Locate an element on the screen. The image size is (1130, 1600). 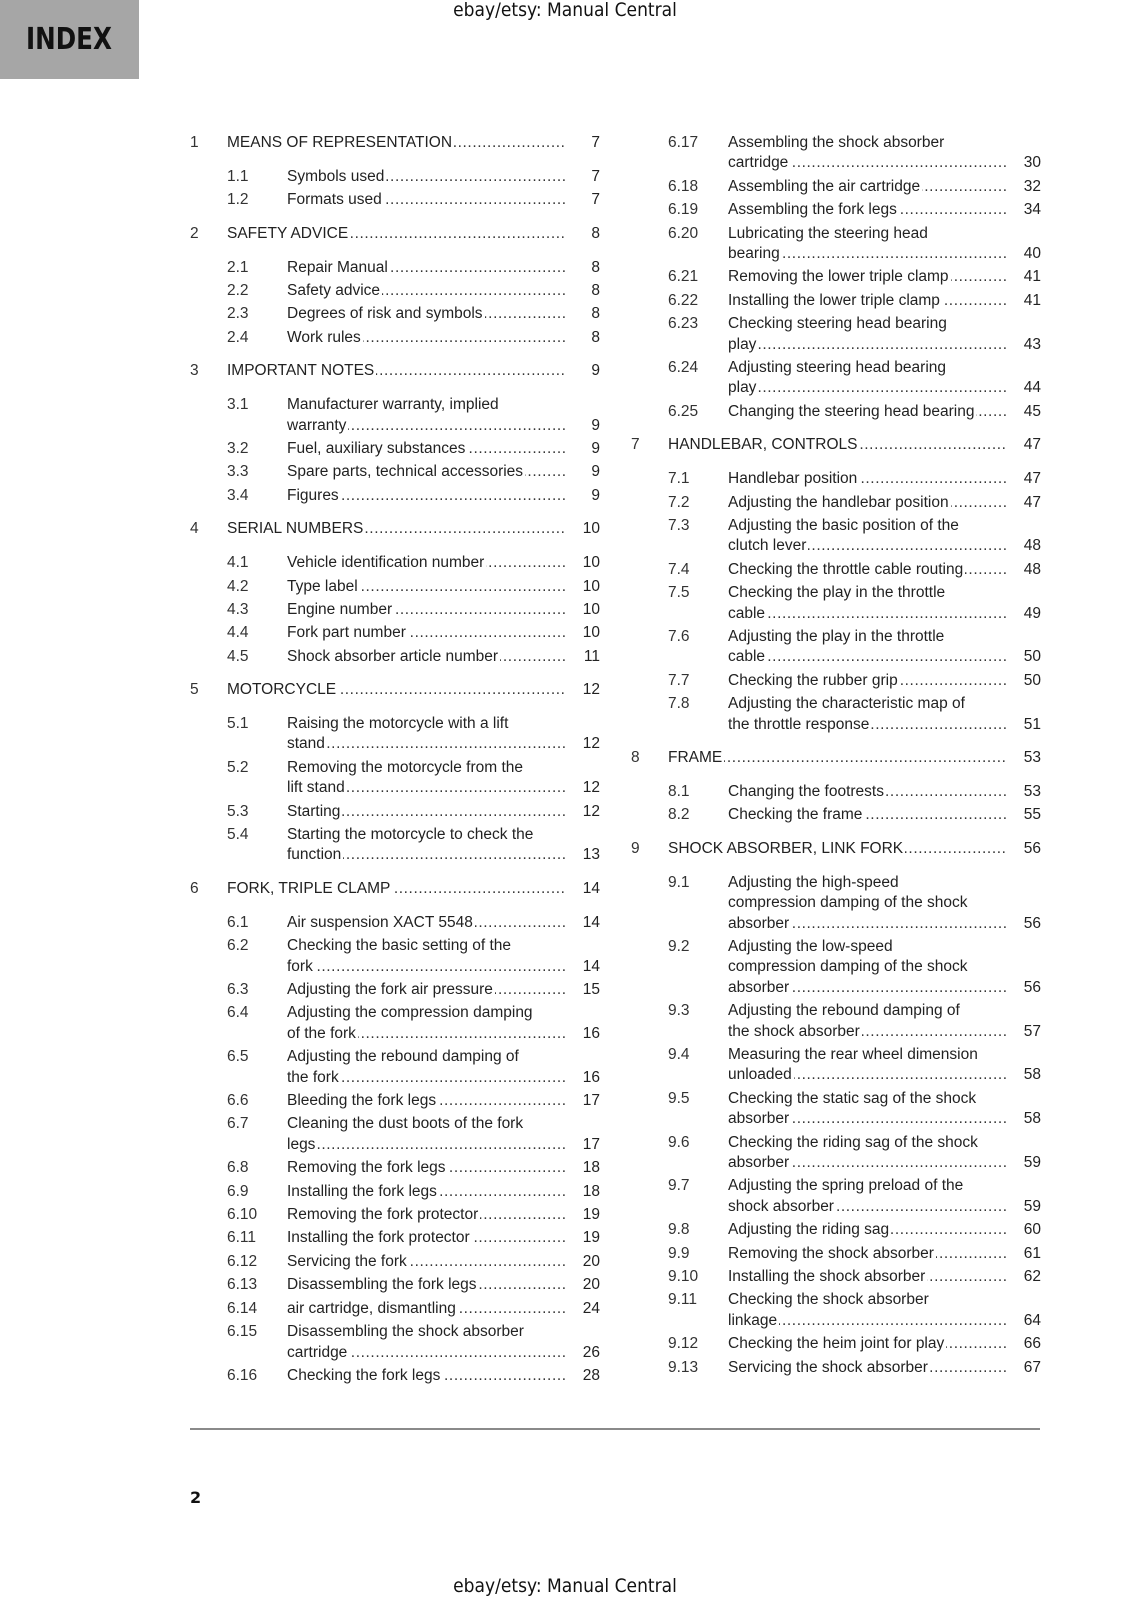
toc-chapter-entry: 6 FORK, TRIPLE CLAMP 14 is located at coordinates (395, 890).